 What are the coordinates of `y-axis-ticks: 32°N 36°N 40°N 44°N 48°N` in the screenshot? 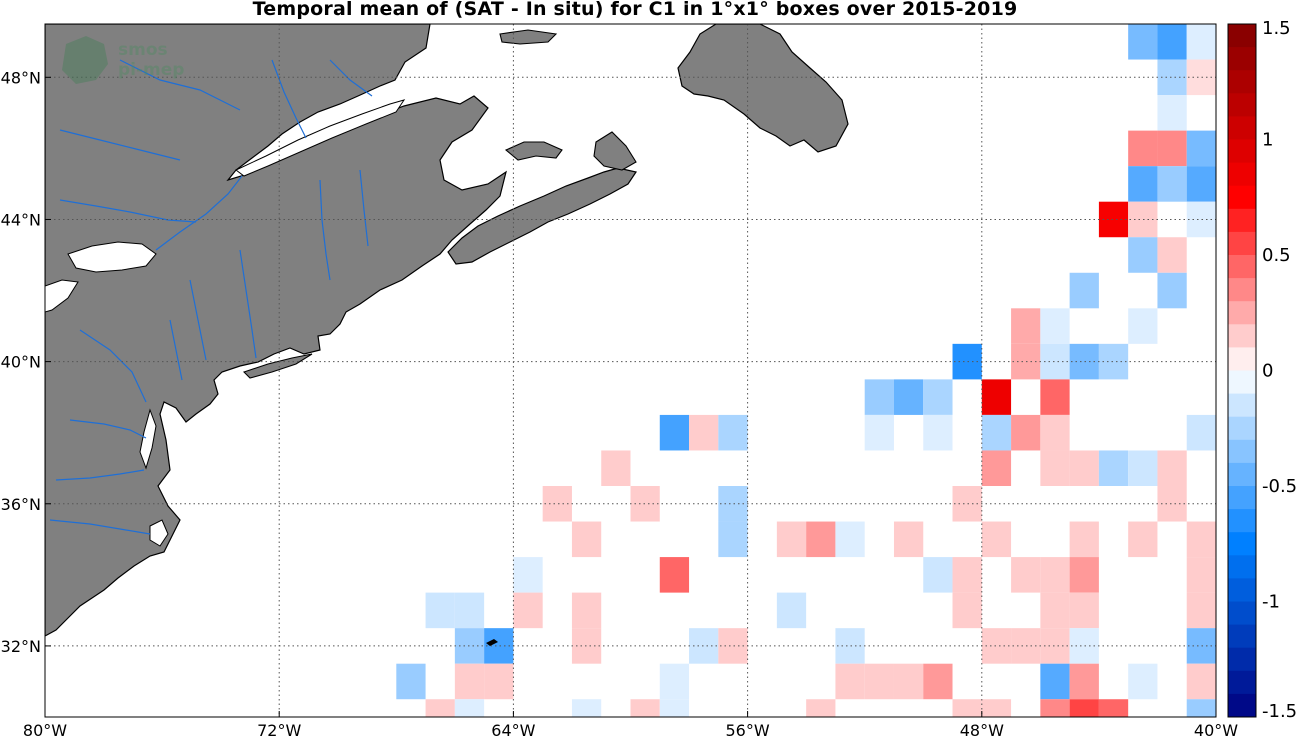 It's located at (26, 362).